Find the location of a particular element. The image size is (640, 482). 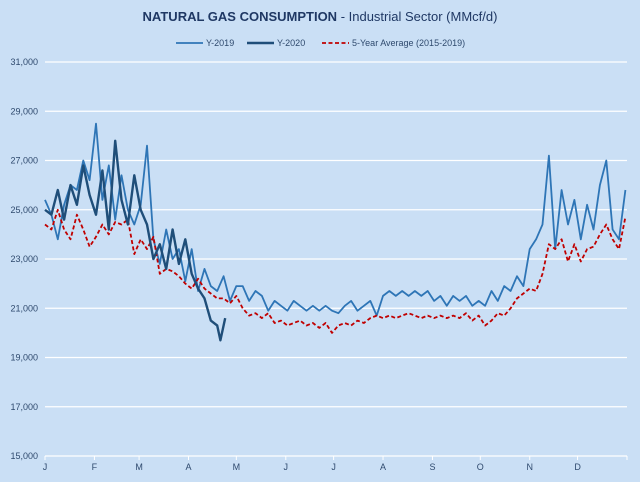

legend-label: Y-2019 is located at coordinates (220, 43).